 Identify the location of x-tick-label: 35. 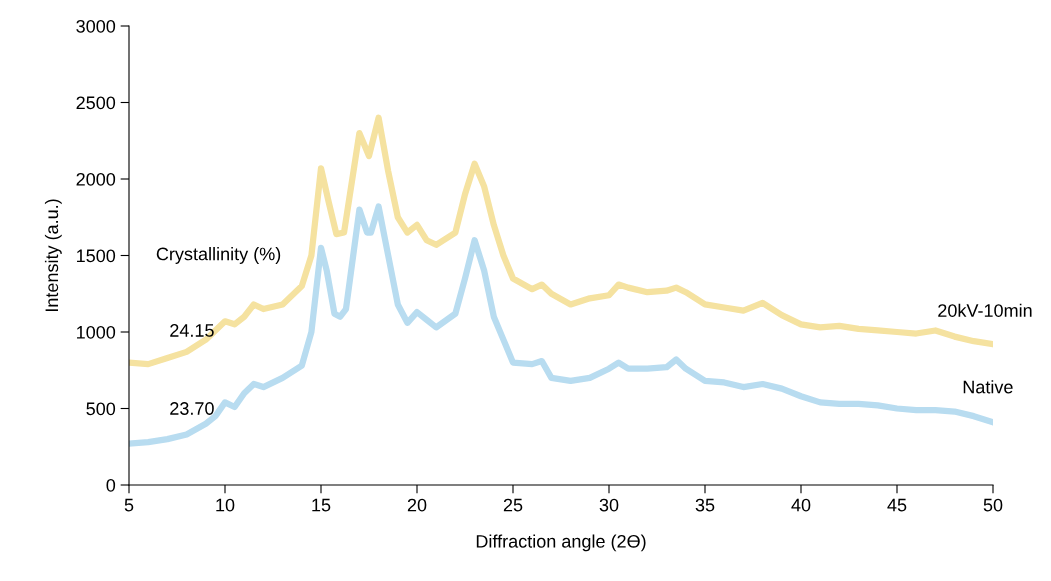
(705, 505).